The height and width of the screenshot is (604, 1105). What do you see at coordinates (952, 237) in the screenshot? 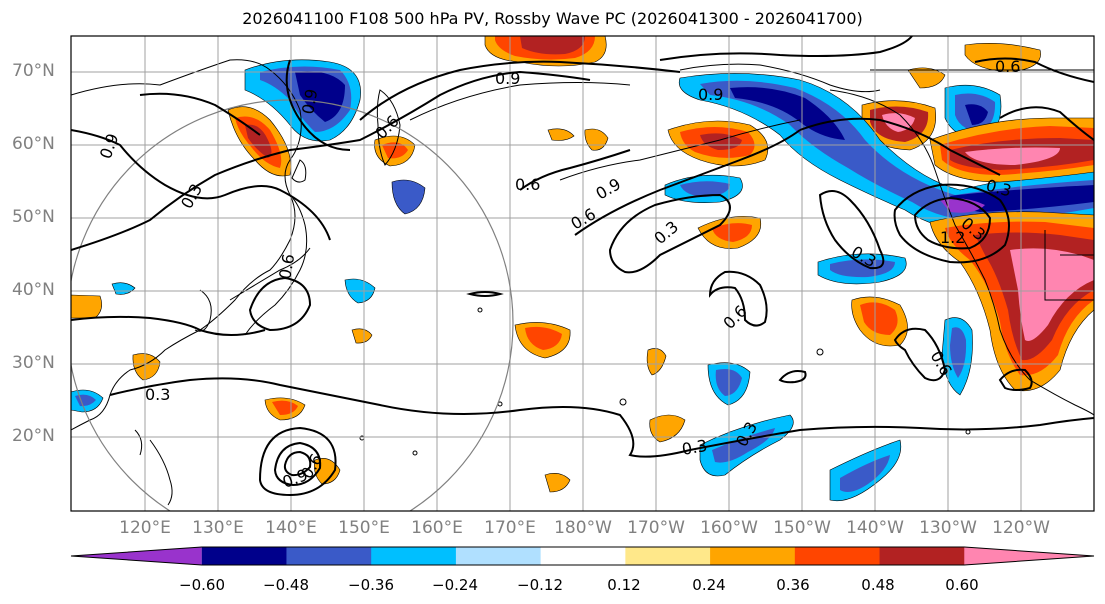
I see `contour-label: 1.2` at bounding box center [952, 237].